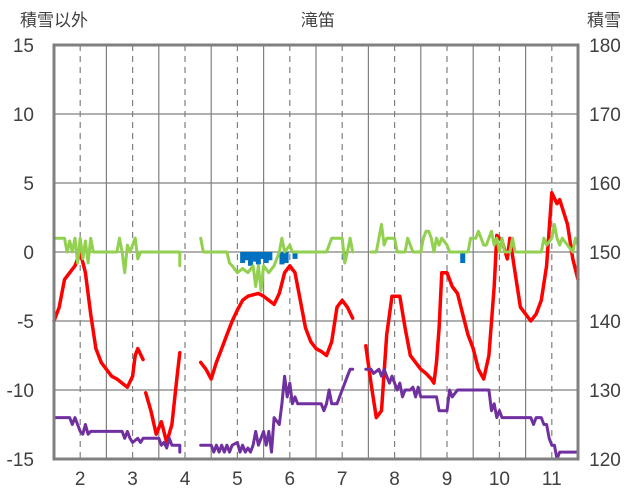  What do you see at coordinates (20, 391) in the screenshot?
I see `y-left-tick-label: -10` at bounding box center [20, 391].